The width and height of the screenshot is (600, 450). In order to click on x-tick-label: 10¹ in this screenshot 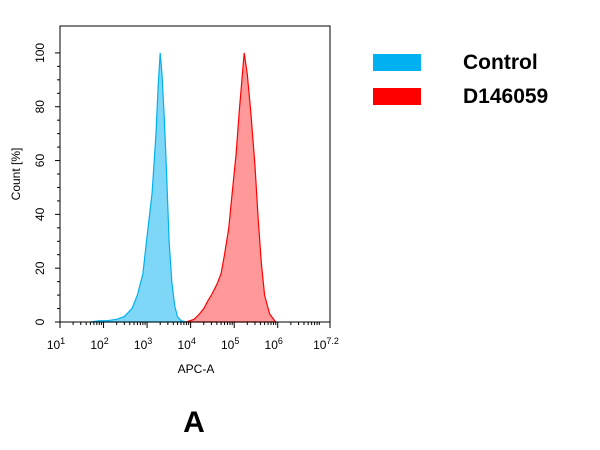, I will do `click(56, 344)`.